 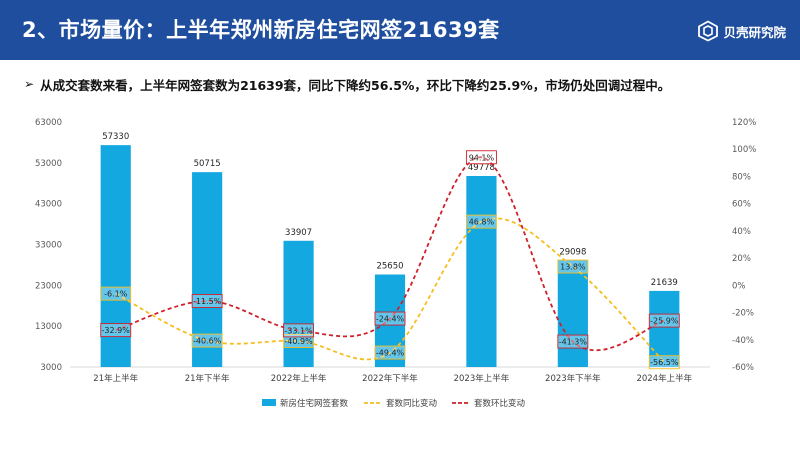 What do you see at coordinates (482, 378) in the screenshot?
I see `x-tick-label: 2023年上半年` at bounding box center [482, 378].